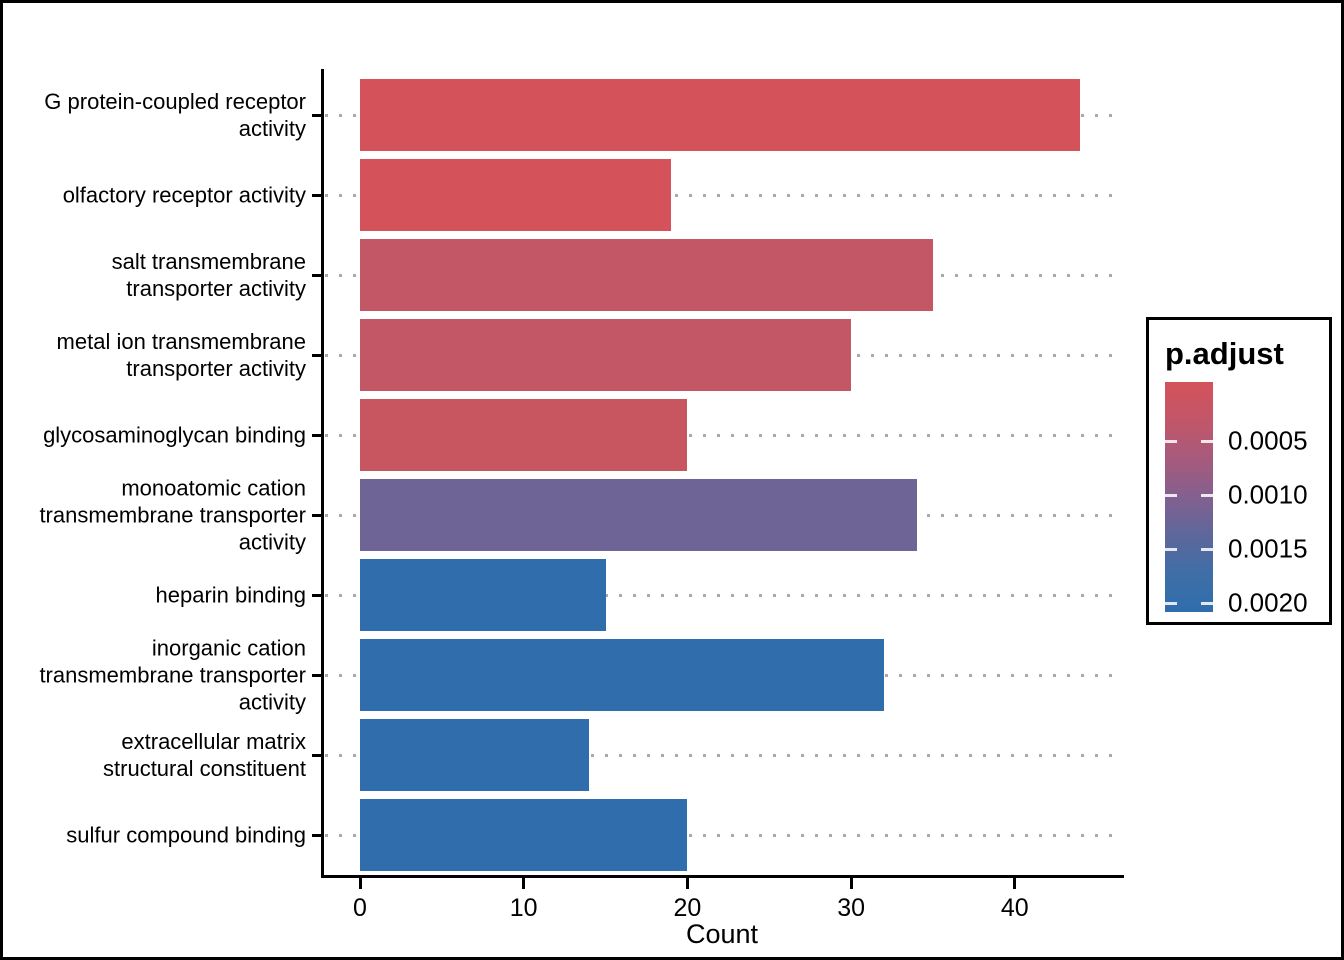 This screenshot has height=960, width=1344. What do you see at coordinates (174, 435) in the screenshot?
I see `y-axis-label: glycosaminoglycan binding` at bounding box center [174, 435].